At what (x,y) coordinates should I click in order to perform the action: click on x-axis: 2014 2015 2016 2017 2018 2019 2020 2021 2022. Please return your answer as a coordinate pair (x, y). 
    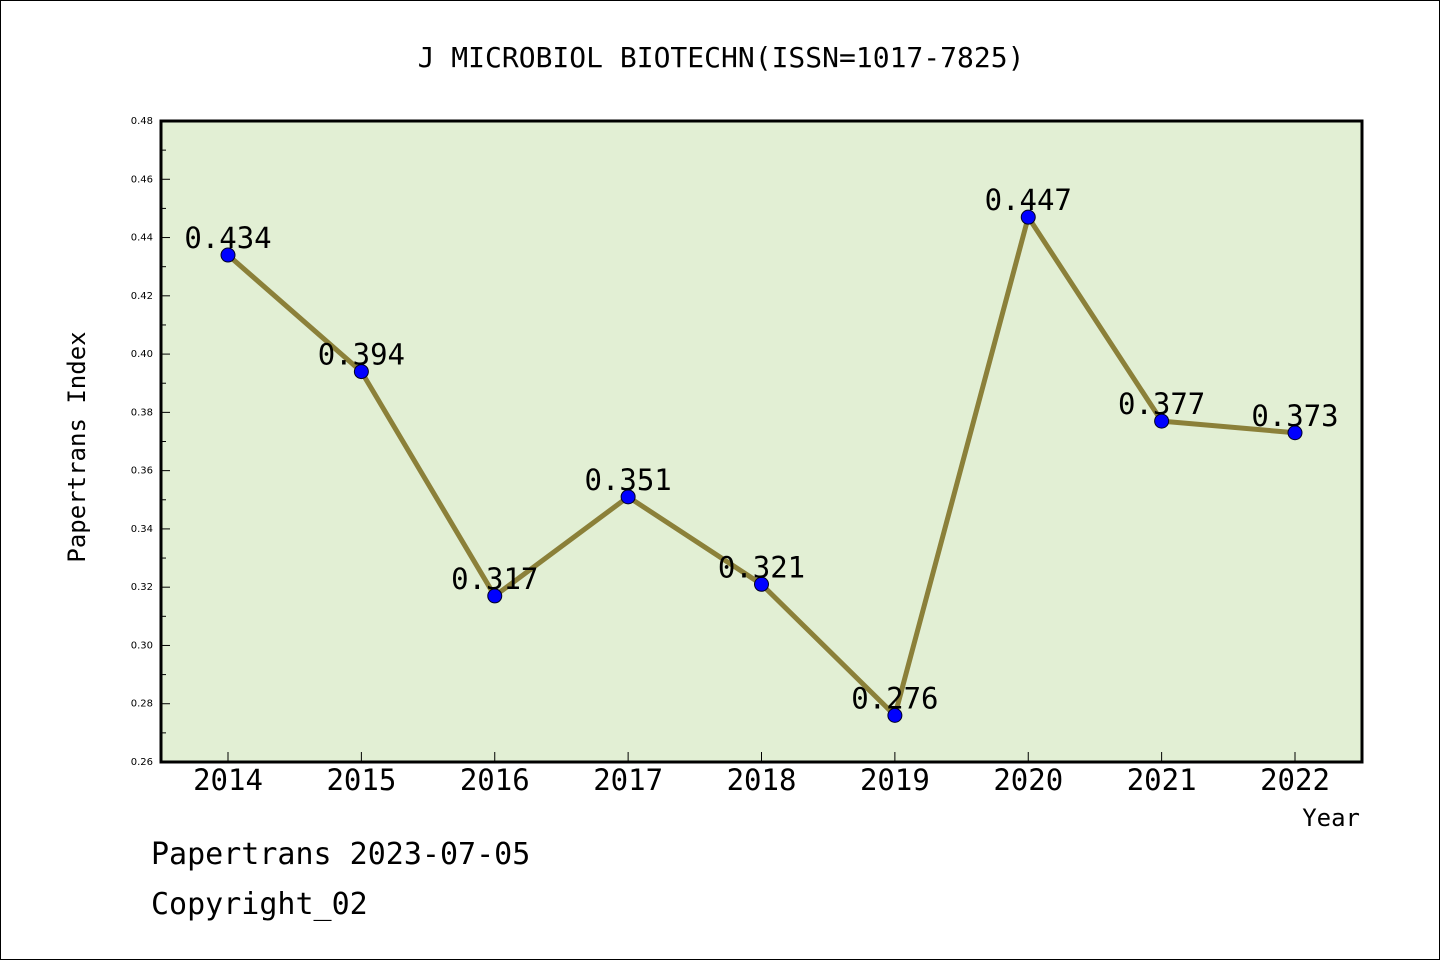
    Looking at the image, I should click on (761, 774).